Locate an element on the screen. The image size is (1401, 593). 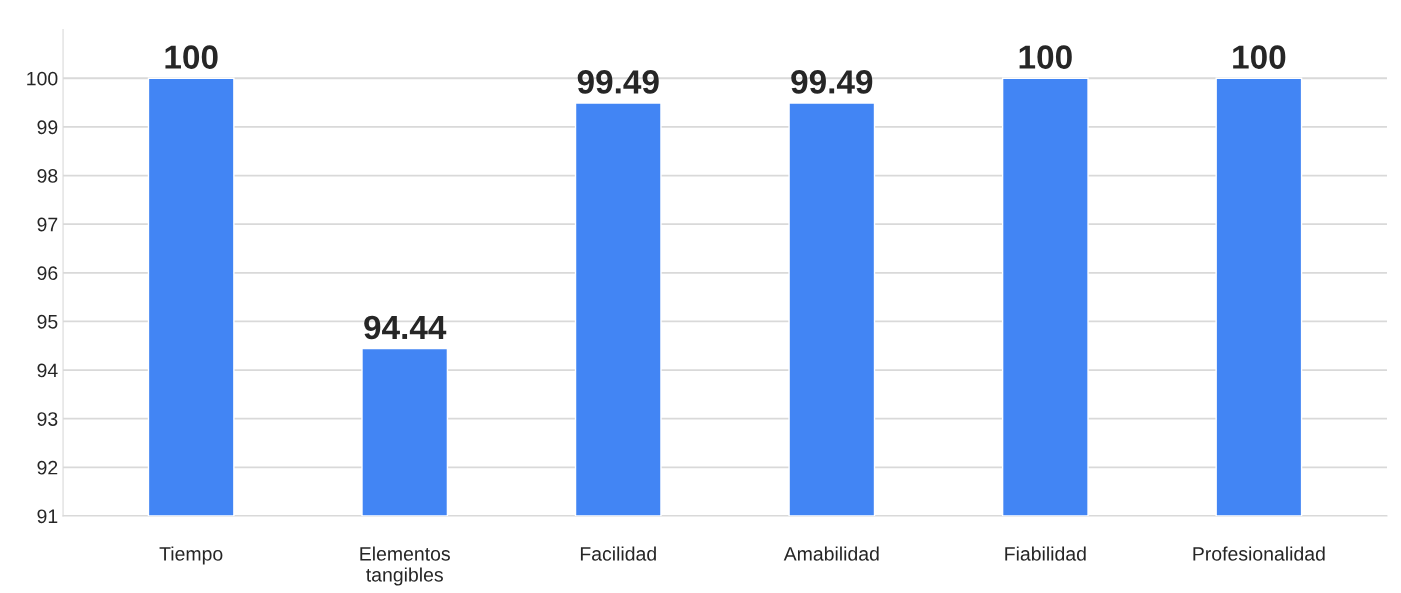
x-tick-label: Tiempo is located at coordinates (191, 555).